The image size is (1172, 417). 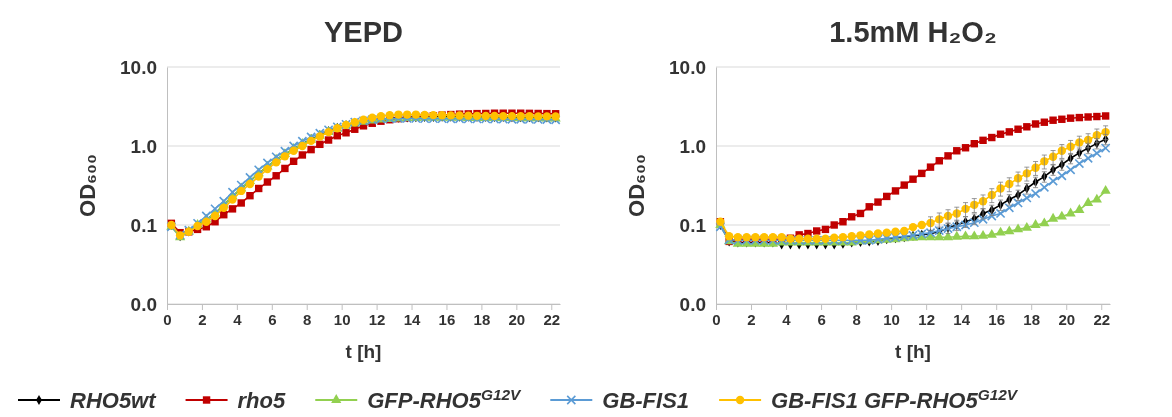 I want to click on legend-label: RHO5wt, so click(x=114, y=400).